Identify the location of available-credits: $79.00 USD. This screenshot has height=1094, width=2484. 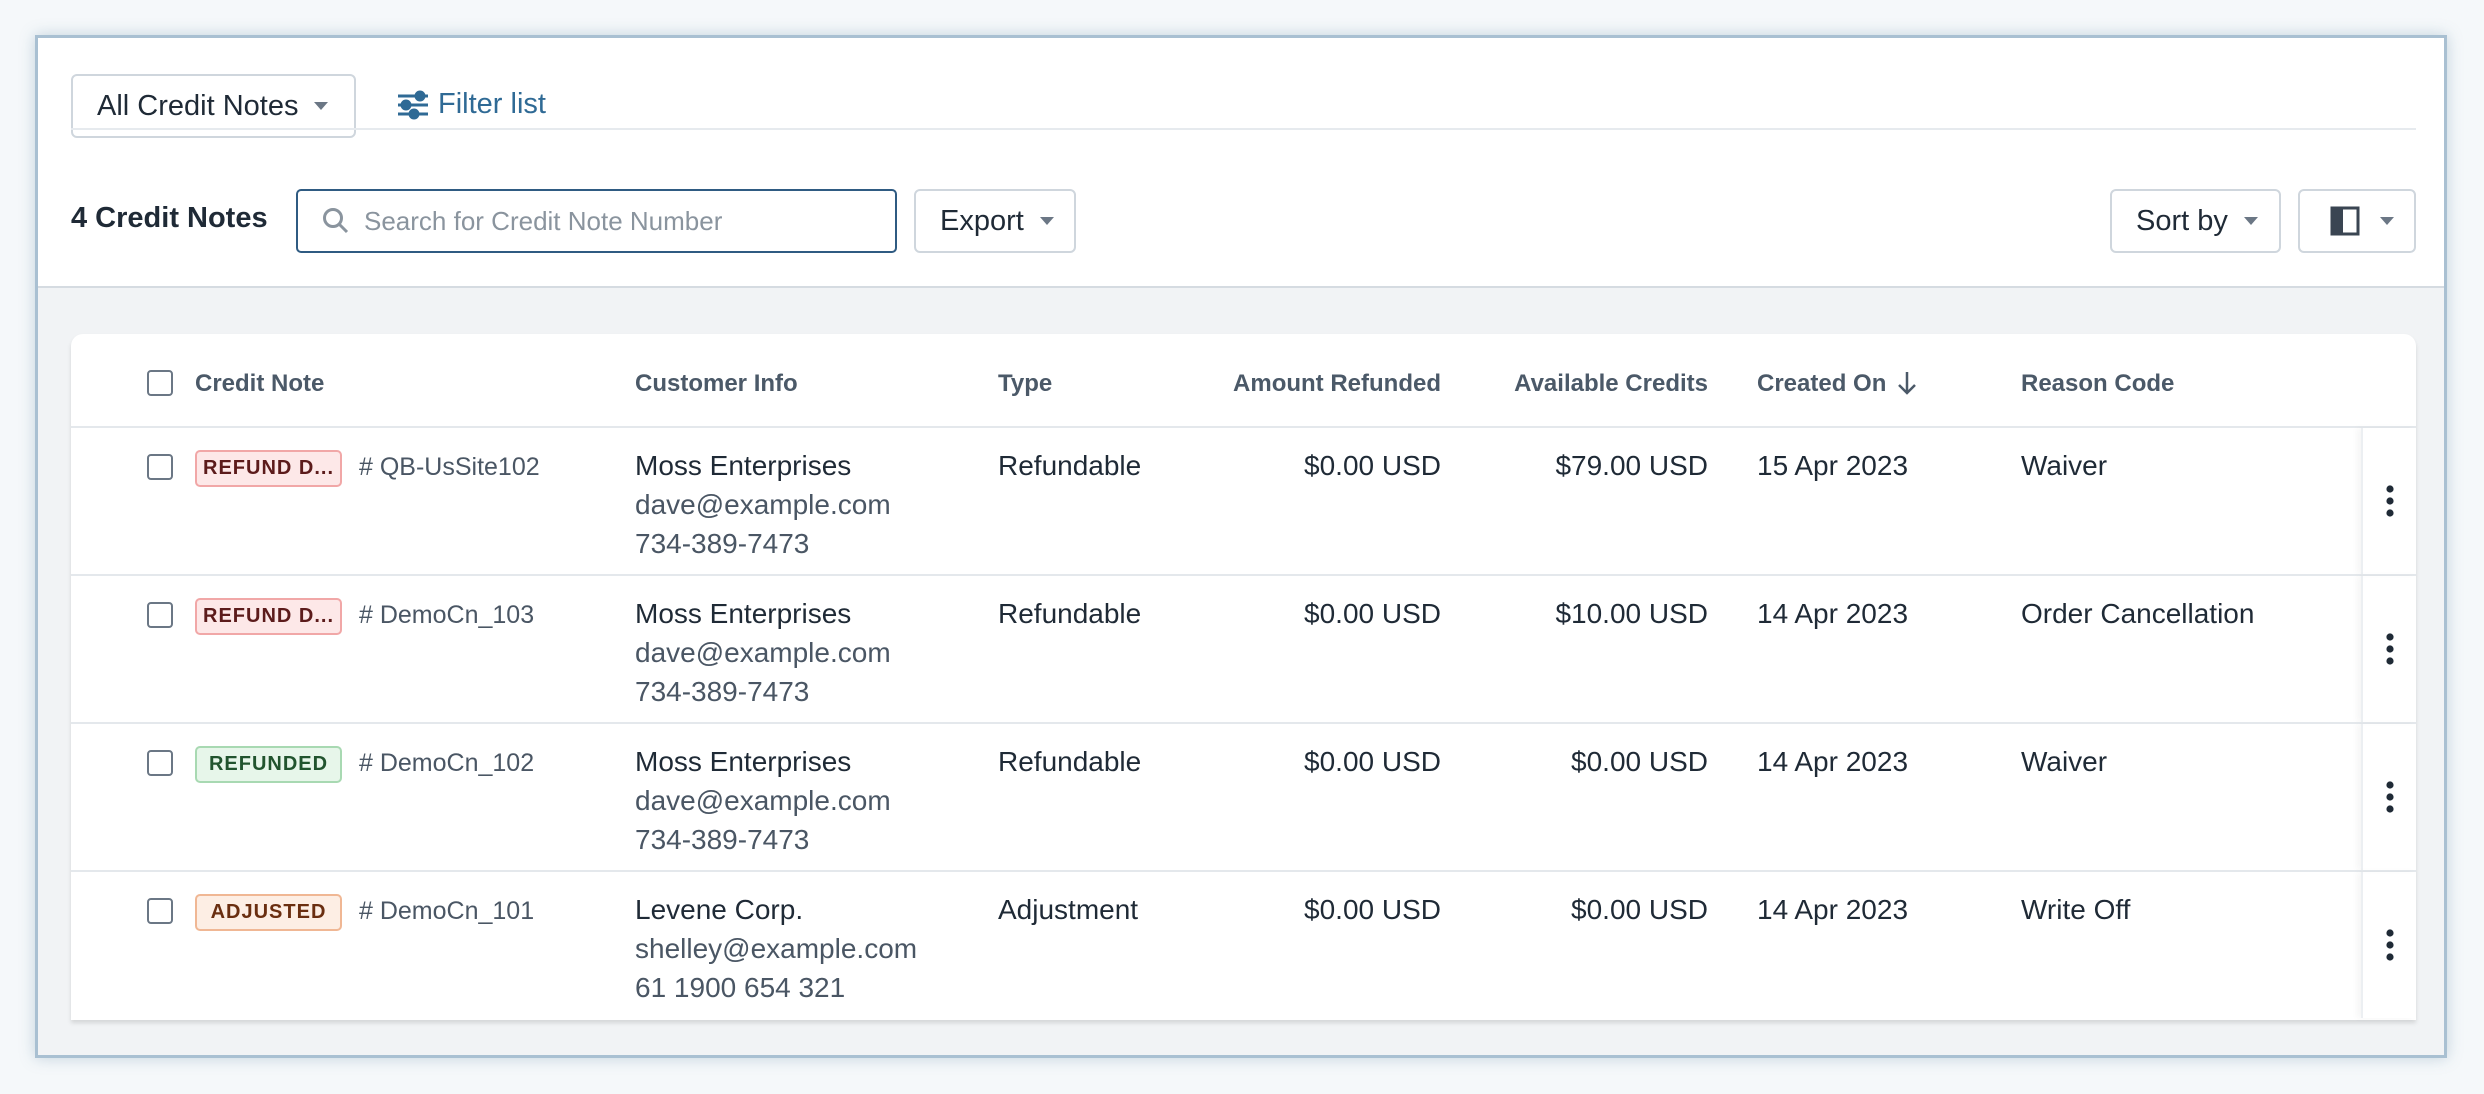
(1631, 465).